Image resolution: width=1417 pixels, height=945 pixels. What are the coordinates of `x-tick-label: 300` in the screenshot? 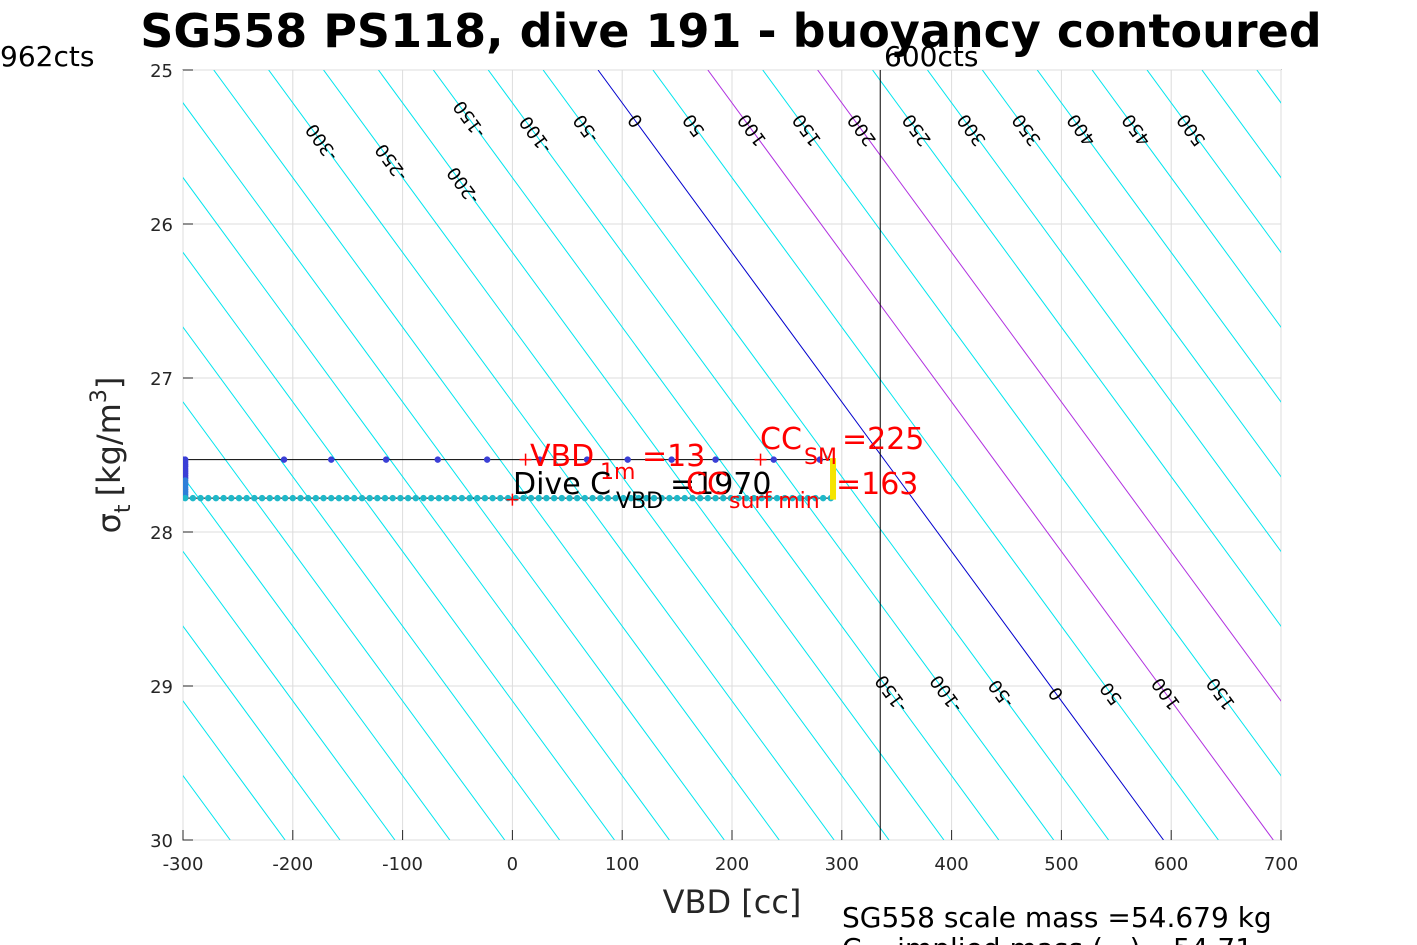 It's located at (842, 864).